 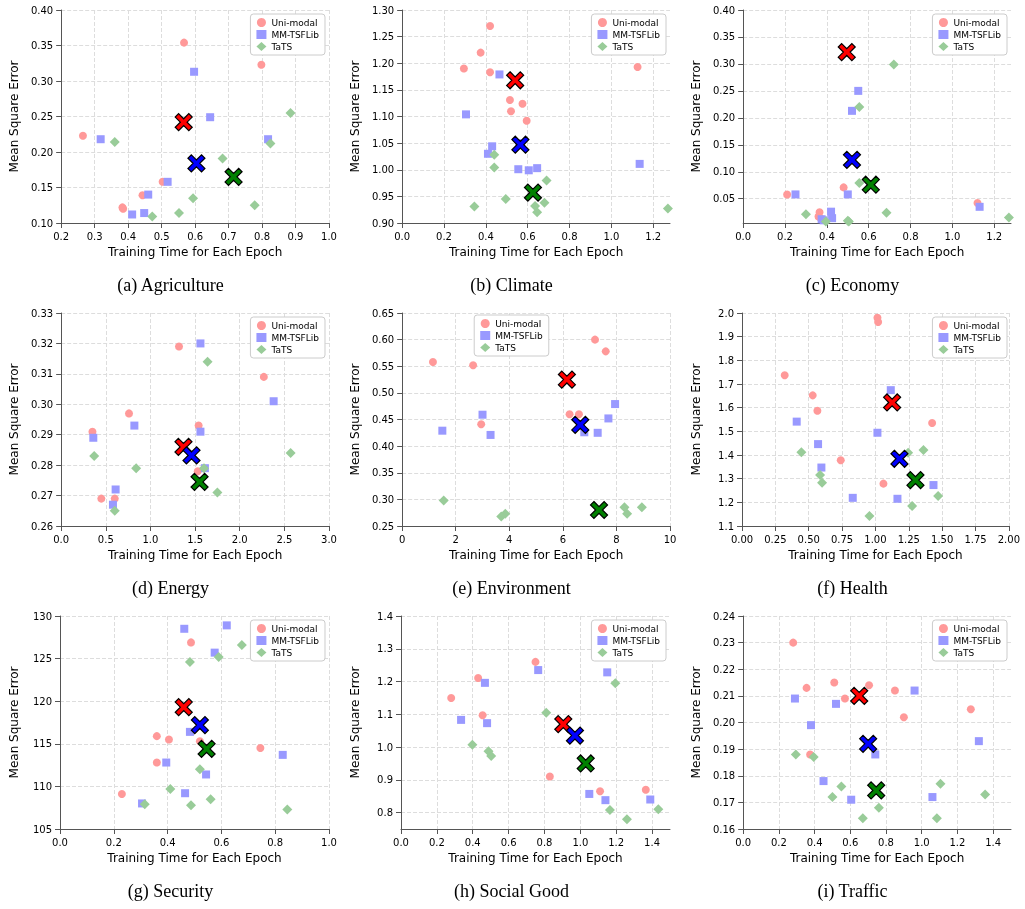 What do you see at coordinates (294, 22) in the screenshot?
I see `legend-label: Uni-modal` at bounding box center [294, 22].